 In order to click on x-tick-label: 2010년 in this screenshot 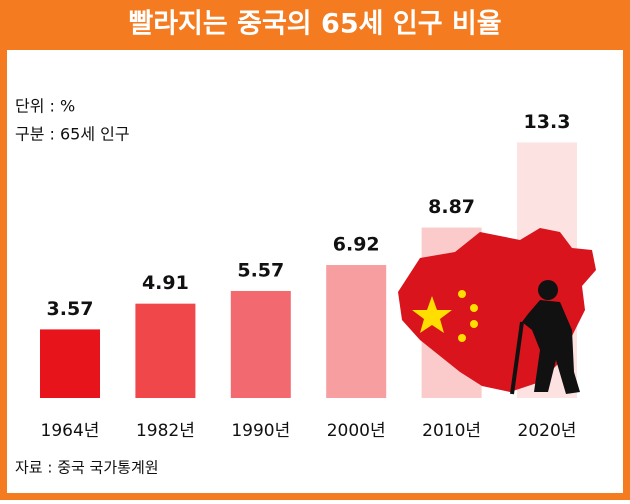, I will do `click(451, 431)`.